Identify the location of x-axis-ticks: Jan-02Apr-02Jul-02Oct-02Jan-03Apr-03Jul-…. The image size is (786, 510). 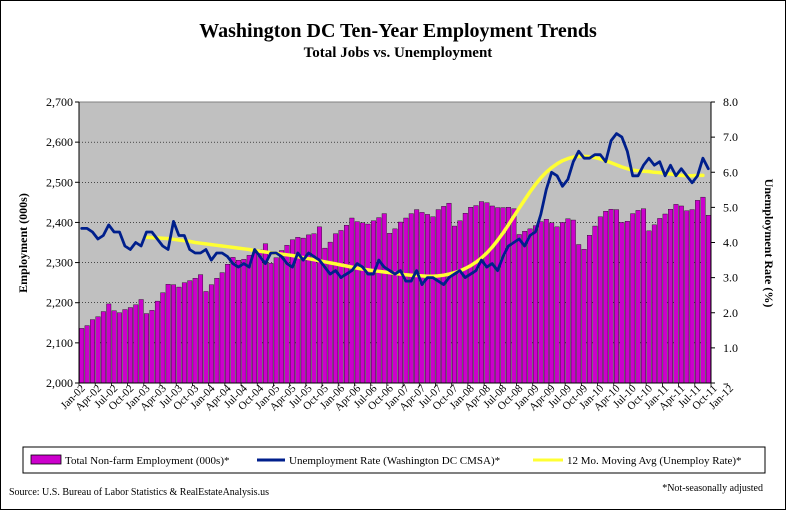
(397, 397).